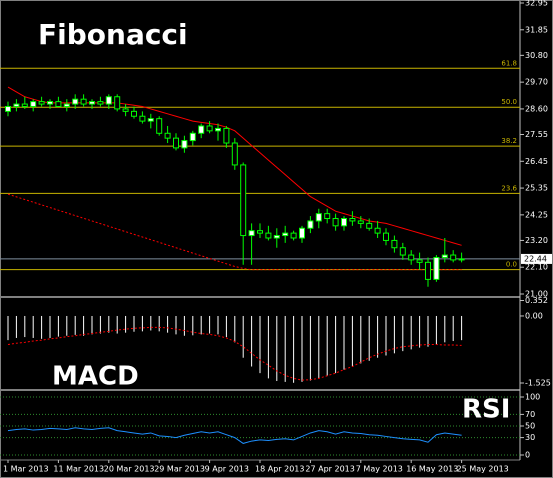 This screenshot has width=553, height=478. Describe the element at coordinates (536, 29) in the screenshot. I see `y-tick-label: 31.85` at that location.